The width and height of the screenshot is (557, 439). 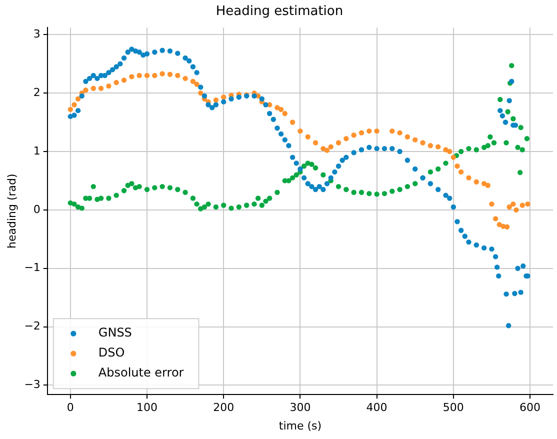 I want to click on x-tick-label: 500, so click(x=453, y=407).